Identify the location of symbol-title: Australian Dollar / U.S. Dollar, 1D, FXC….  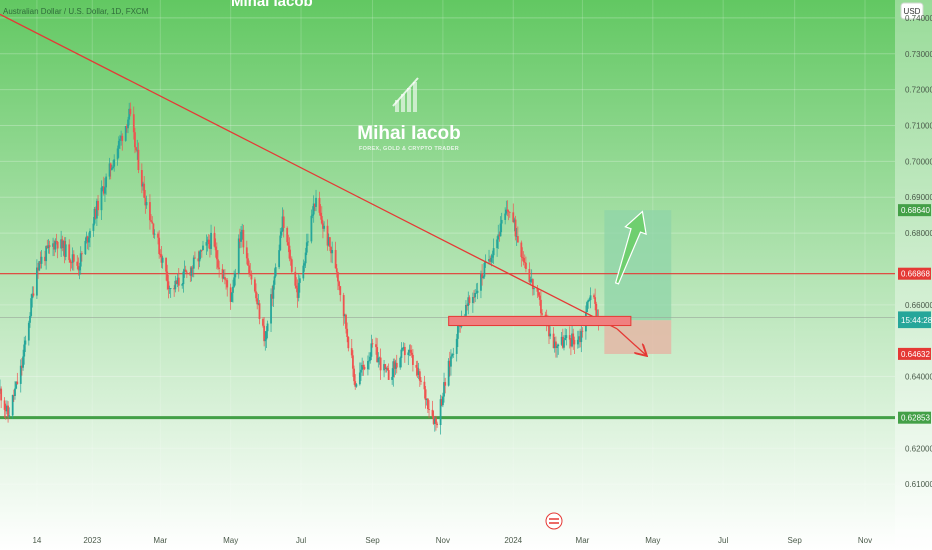
(76, 11).